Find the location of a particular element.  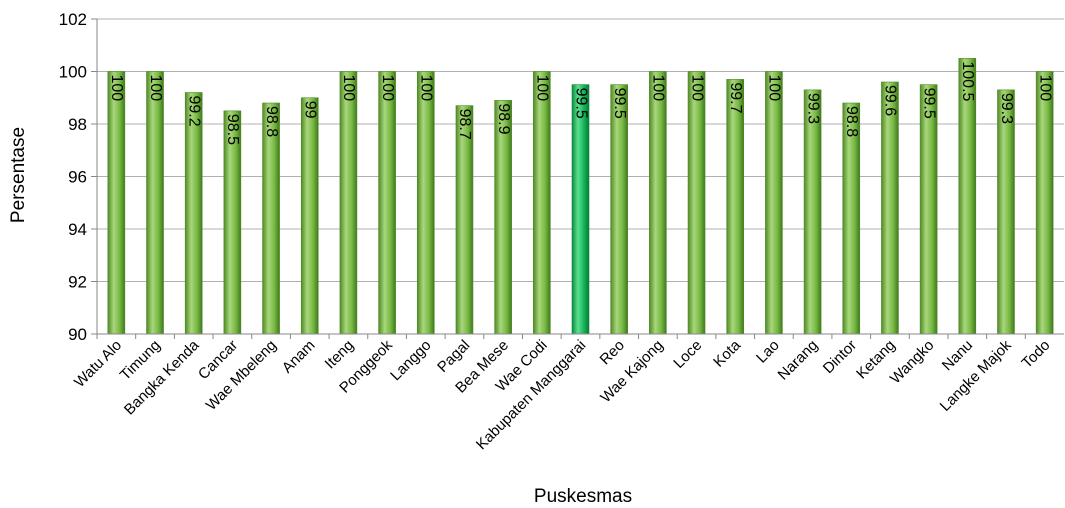

x-tick-label: Lao is located at coordinates (768, 352).